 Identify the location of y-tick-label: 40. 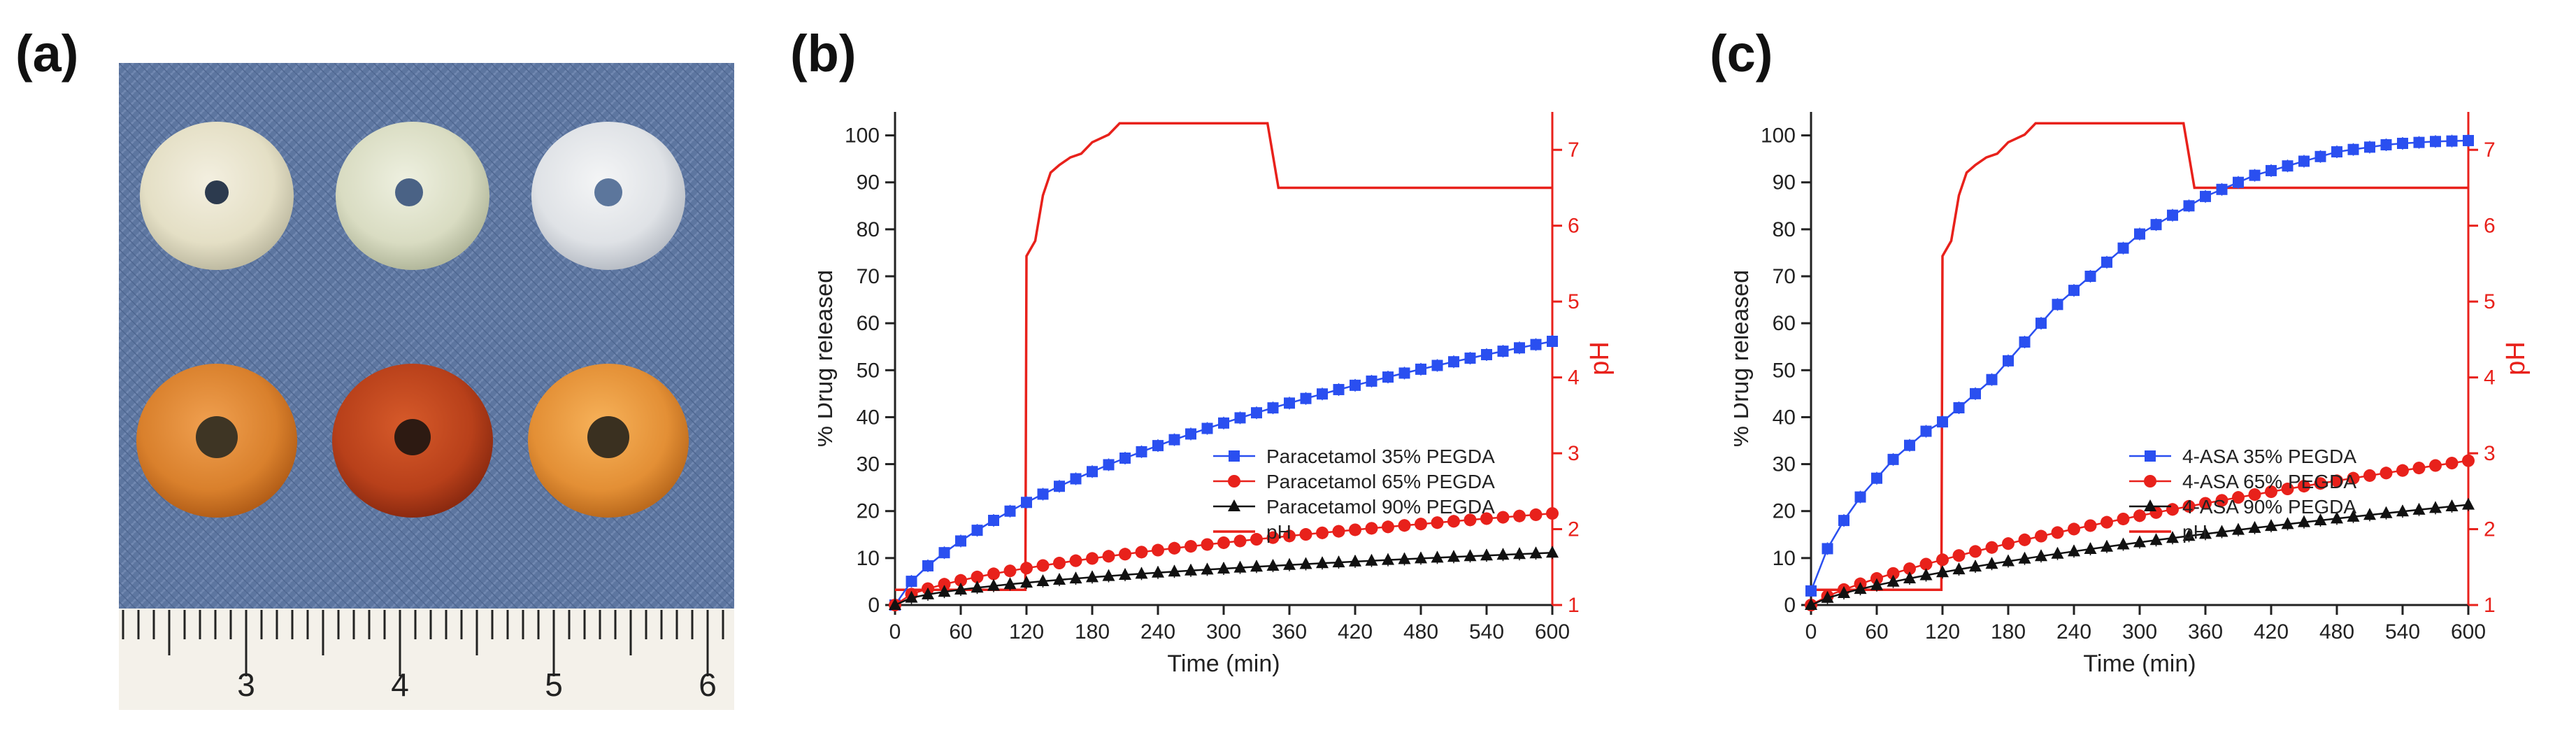
(868, 417).